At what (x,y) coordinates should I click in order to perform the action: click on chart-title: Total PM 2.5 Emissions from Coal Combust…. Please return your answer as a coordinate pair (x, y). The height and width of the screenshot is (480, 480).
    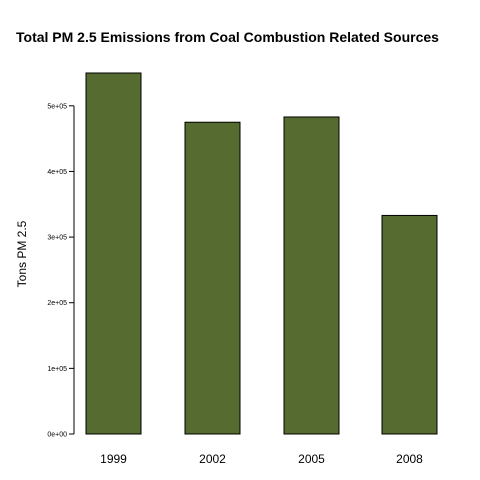
    Looking at the image, I should click on (227, 37).